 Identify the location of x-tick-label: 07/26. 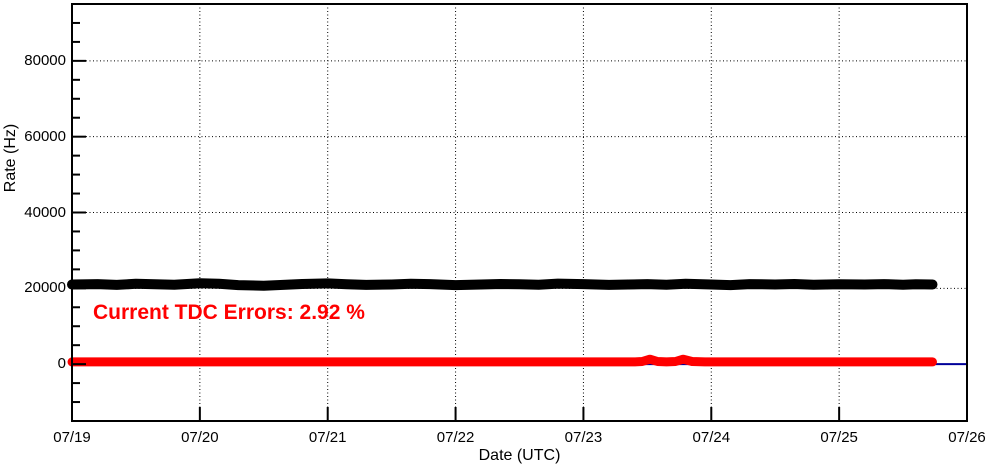
(967, 437).